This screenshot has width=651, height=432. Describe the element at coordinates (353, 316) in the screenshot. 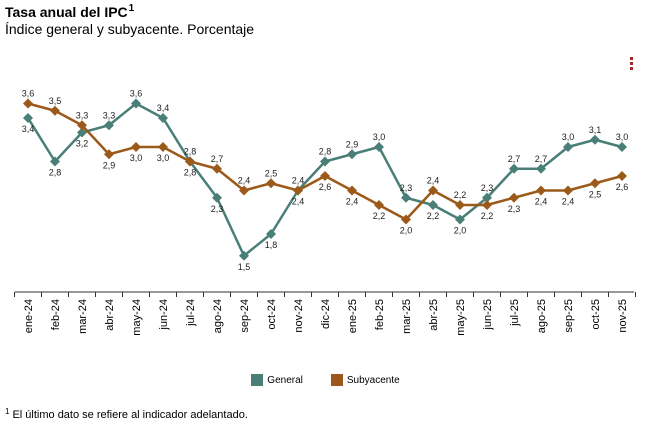

I see `x-tick-label: ene-25` at that location.